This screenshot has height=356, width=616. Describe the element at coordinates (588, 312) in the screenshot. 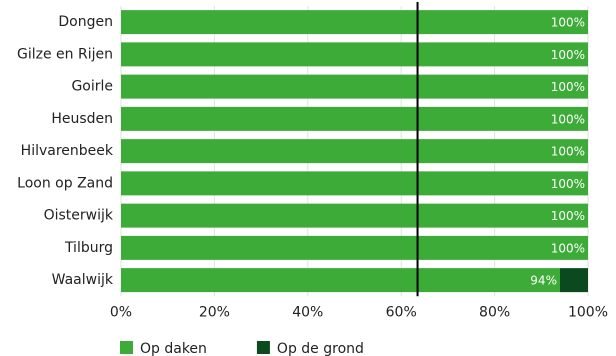

I see `x-tick-label: 100%` at that location.